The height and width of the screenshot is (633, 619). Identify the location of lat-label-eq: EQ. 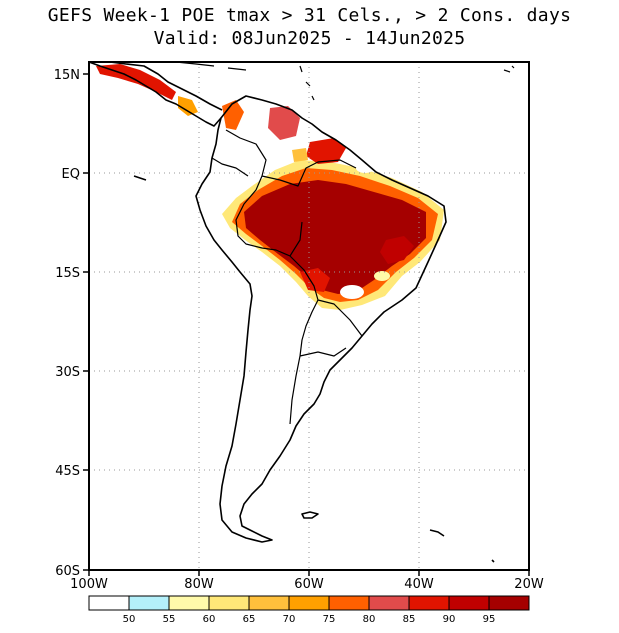
(71, 174).